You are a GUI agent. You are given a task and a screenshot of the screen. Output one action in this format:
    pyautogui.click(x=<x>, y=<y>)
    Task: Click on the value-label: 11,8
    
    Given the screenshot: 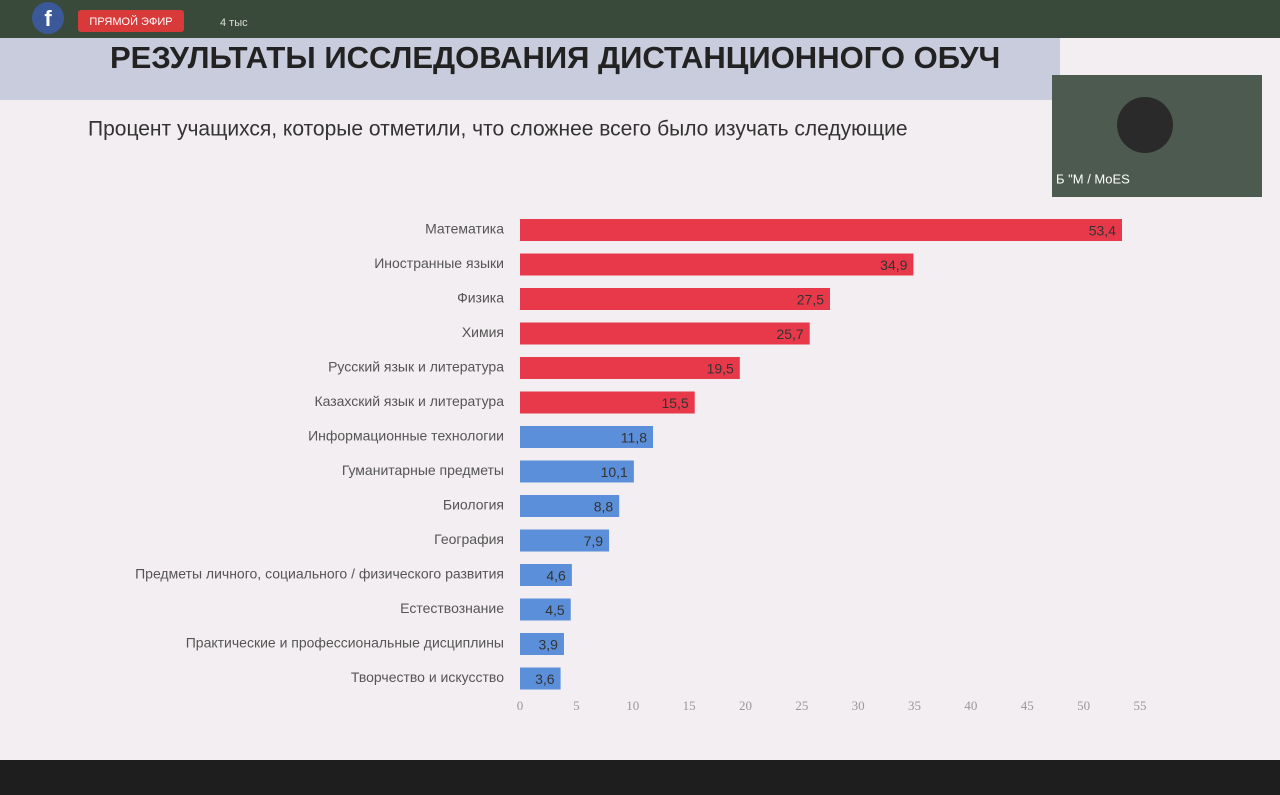 What is the action you would take?
    pyautogui.click(x=634, y=438)
    